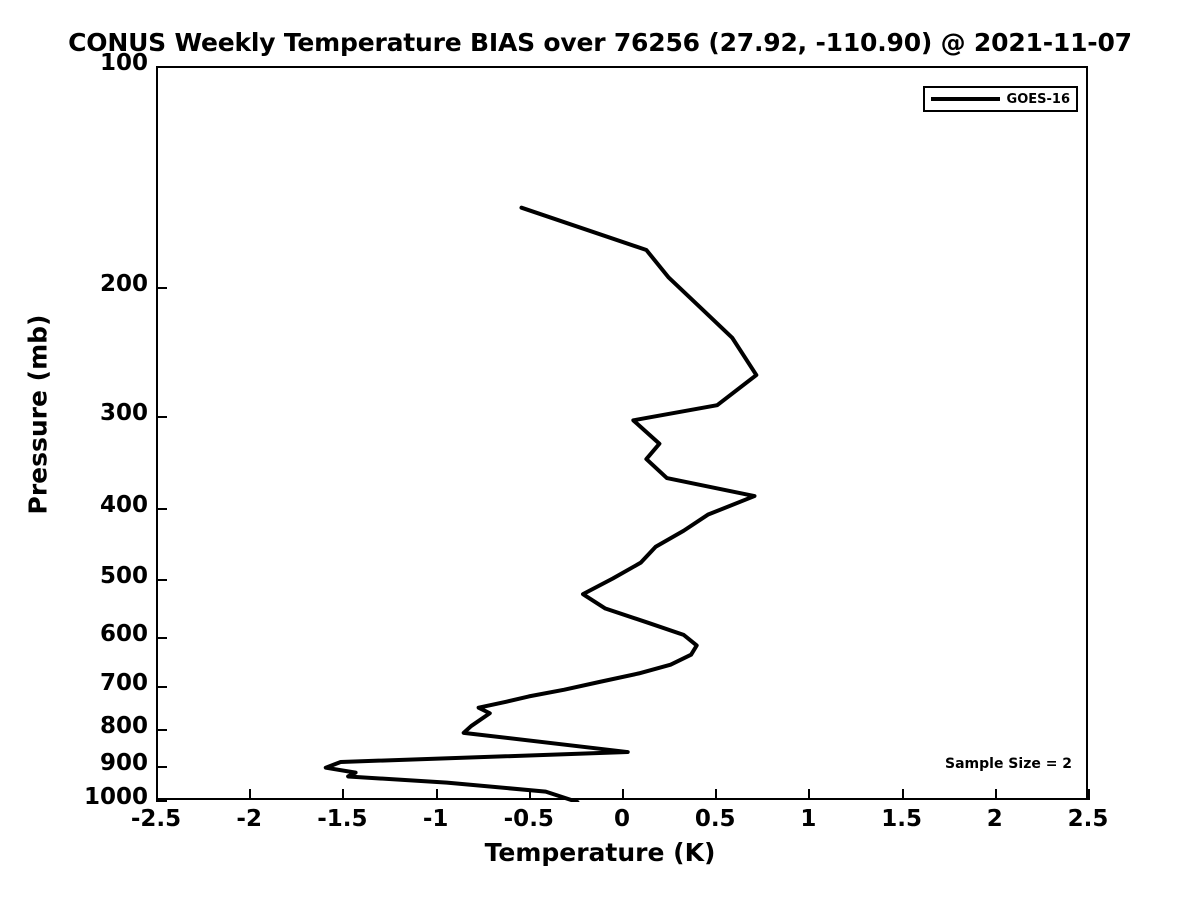 The height and width of the screenshot is (900, 1200). Describe the element at coordinates (342, 819) in the screenshot. I see `x-tick-label: -1.5` at that location.